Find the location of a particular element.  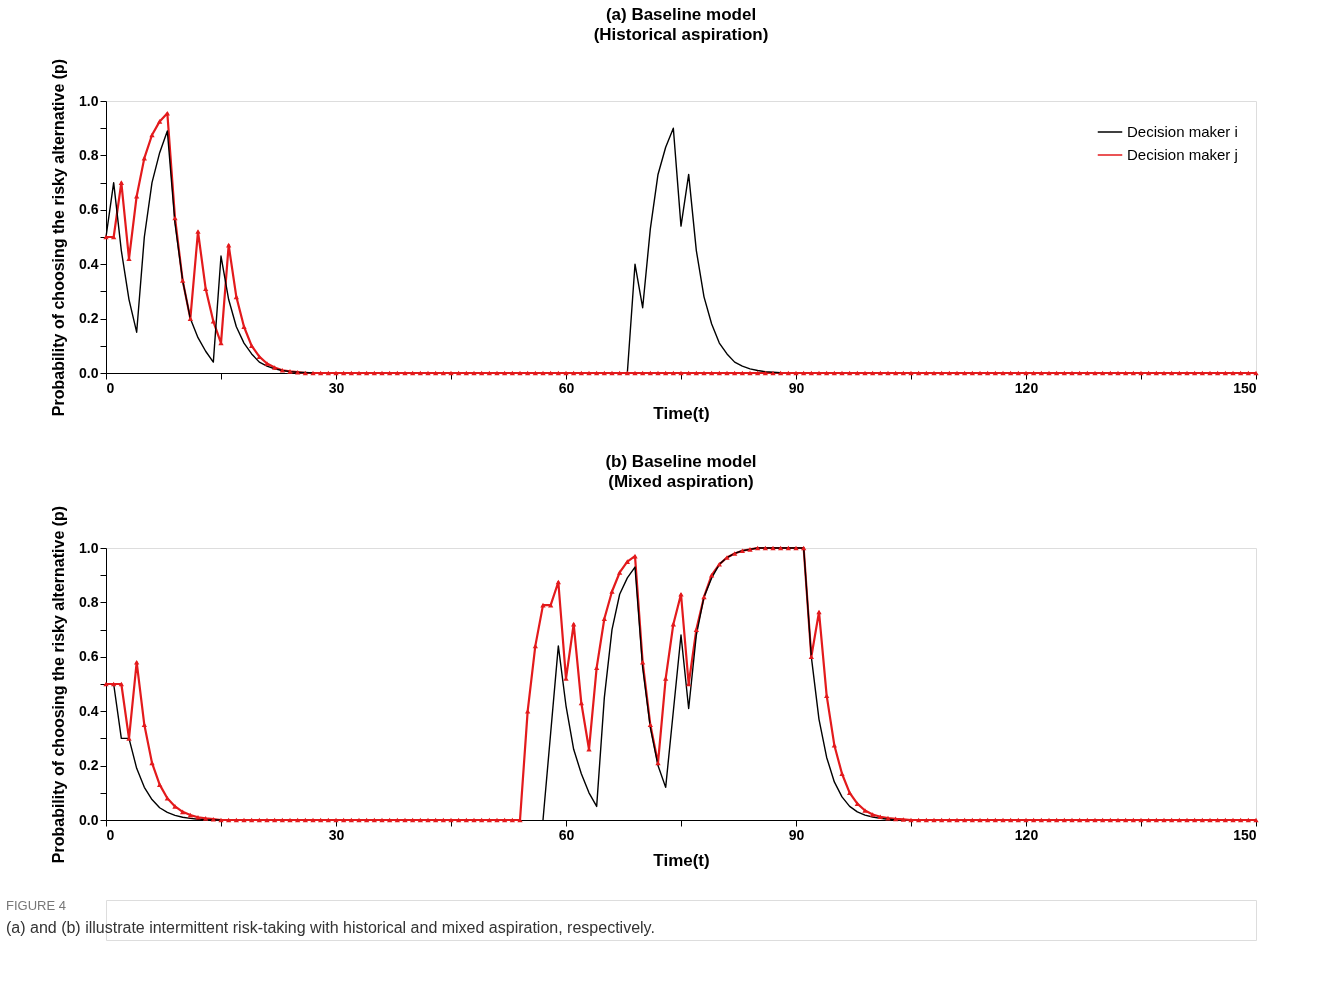

chart-title: (a) Baseline model is located at coordinates (681, 15).